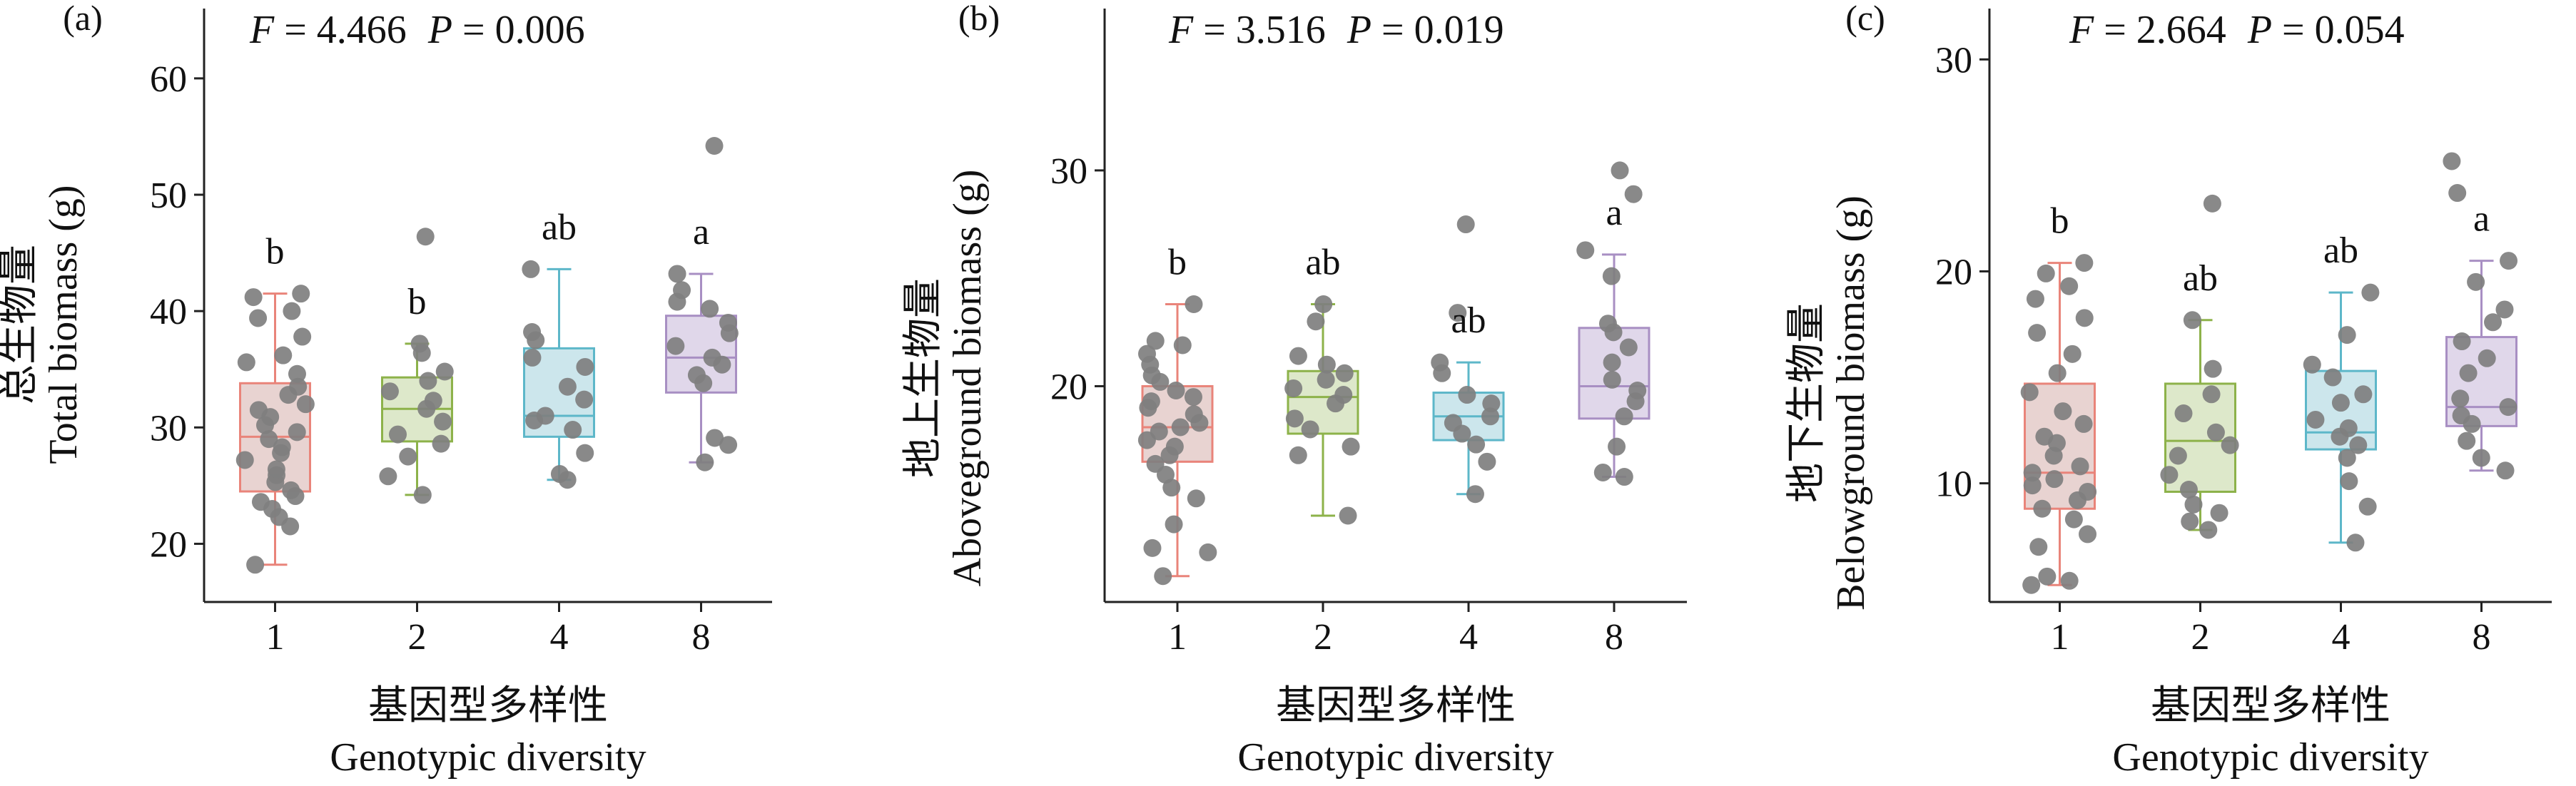 Image resolution: width=2576 pixels, height=786 pixels. I want to click on x-tick-label: 1, so click(275, 637).